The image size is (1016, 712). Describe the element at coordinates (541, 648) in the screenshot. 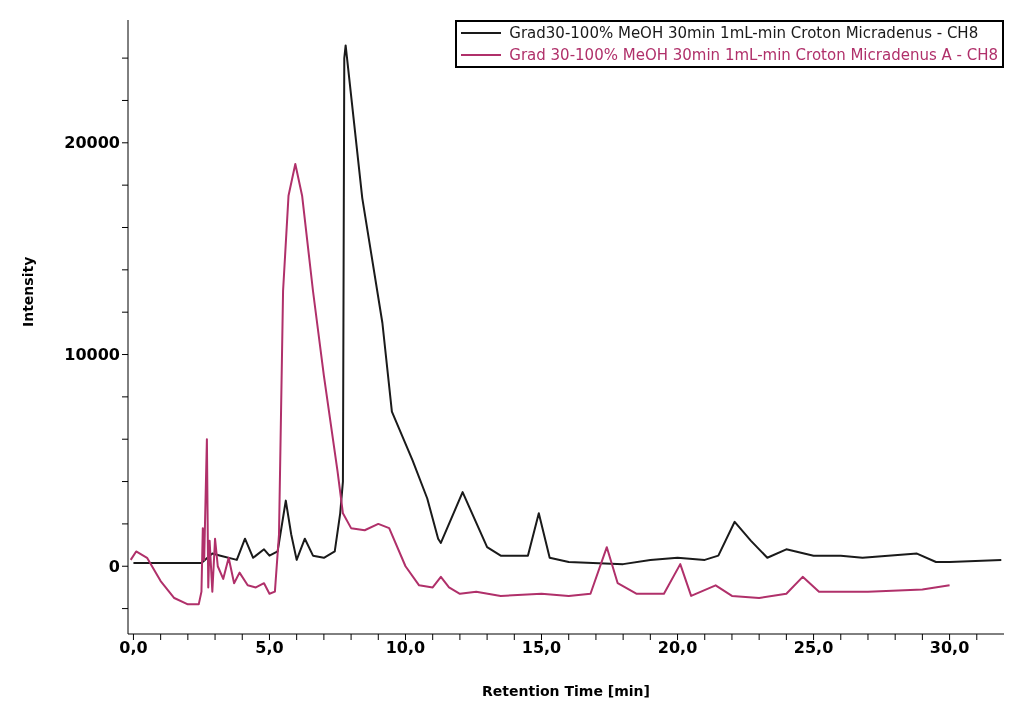

I see `x-tick-label: 15,0` at that location.